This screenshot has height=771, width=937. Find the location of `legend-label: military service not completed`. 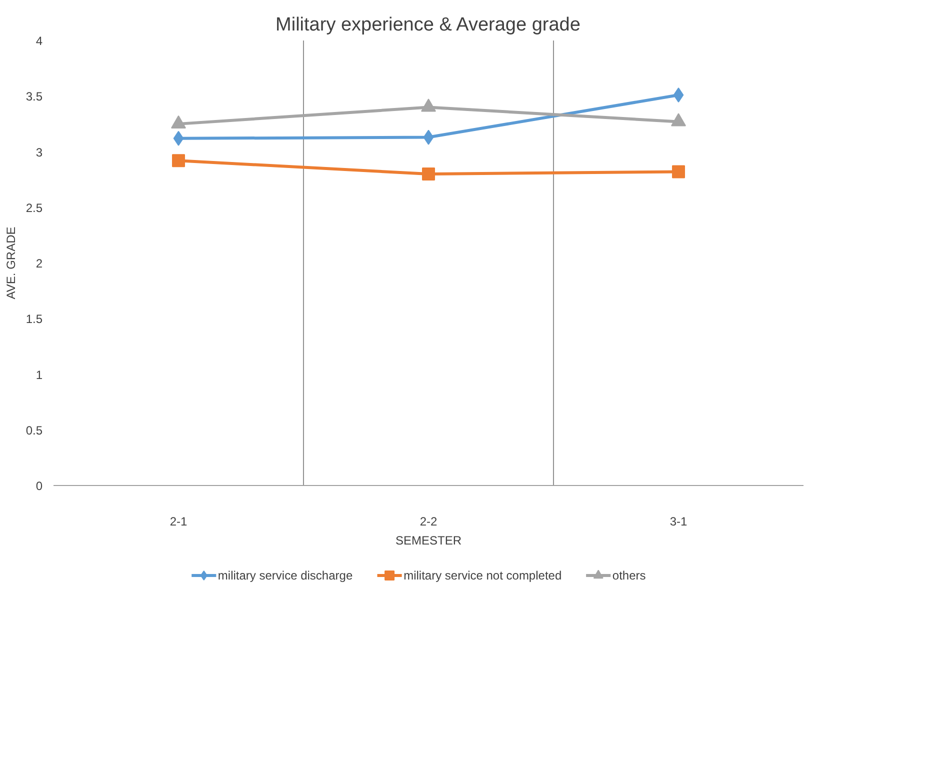

legend-label: military service not completed is located at coordinates (483, 575).